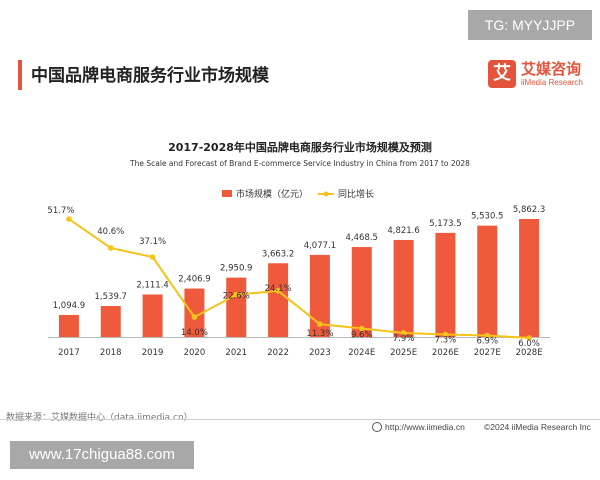  What do you see at coordinates (320, 246) in the screenshot?
I see `bar-value-label: 4,077.1` at bounding box center [320, 246].